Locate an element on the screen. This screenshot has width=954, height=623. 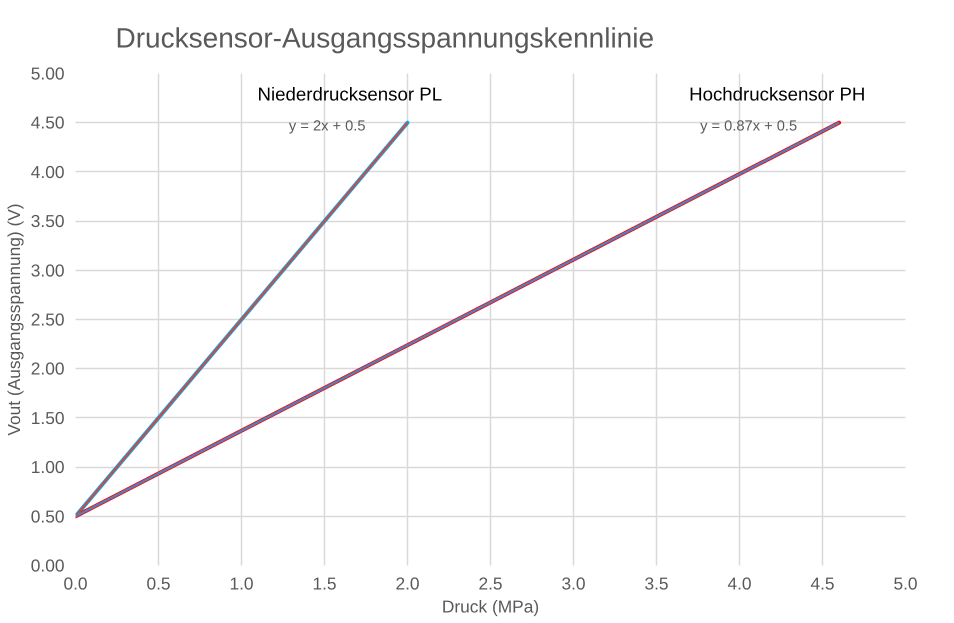
y-tick-label: 1.50 is located at coordinates (47, 418).